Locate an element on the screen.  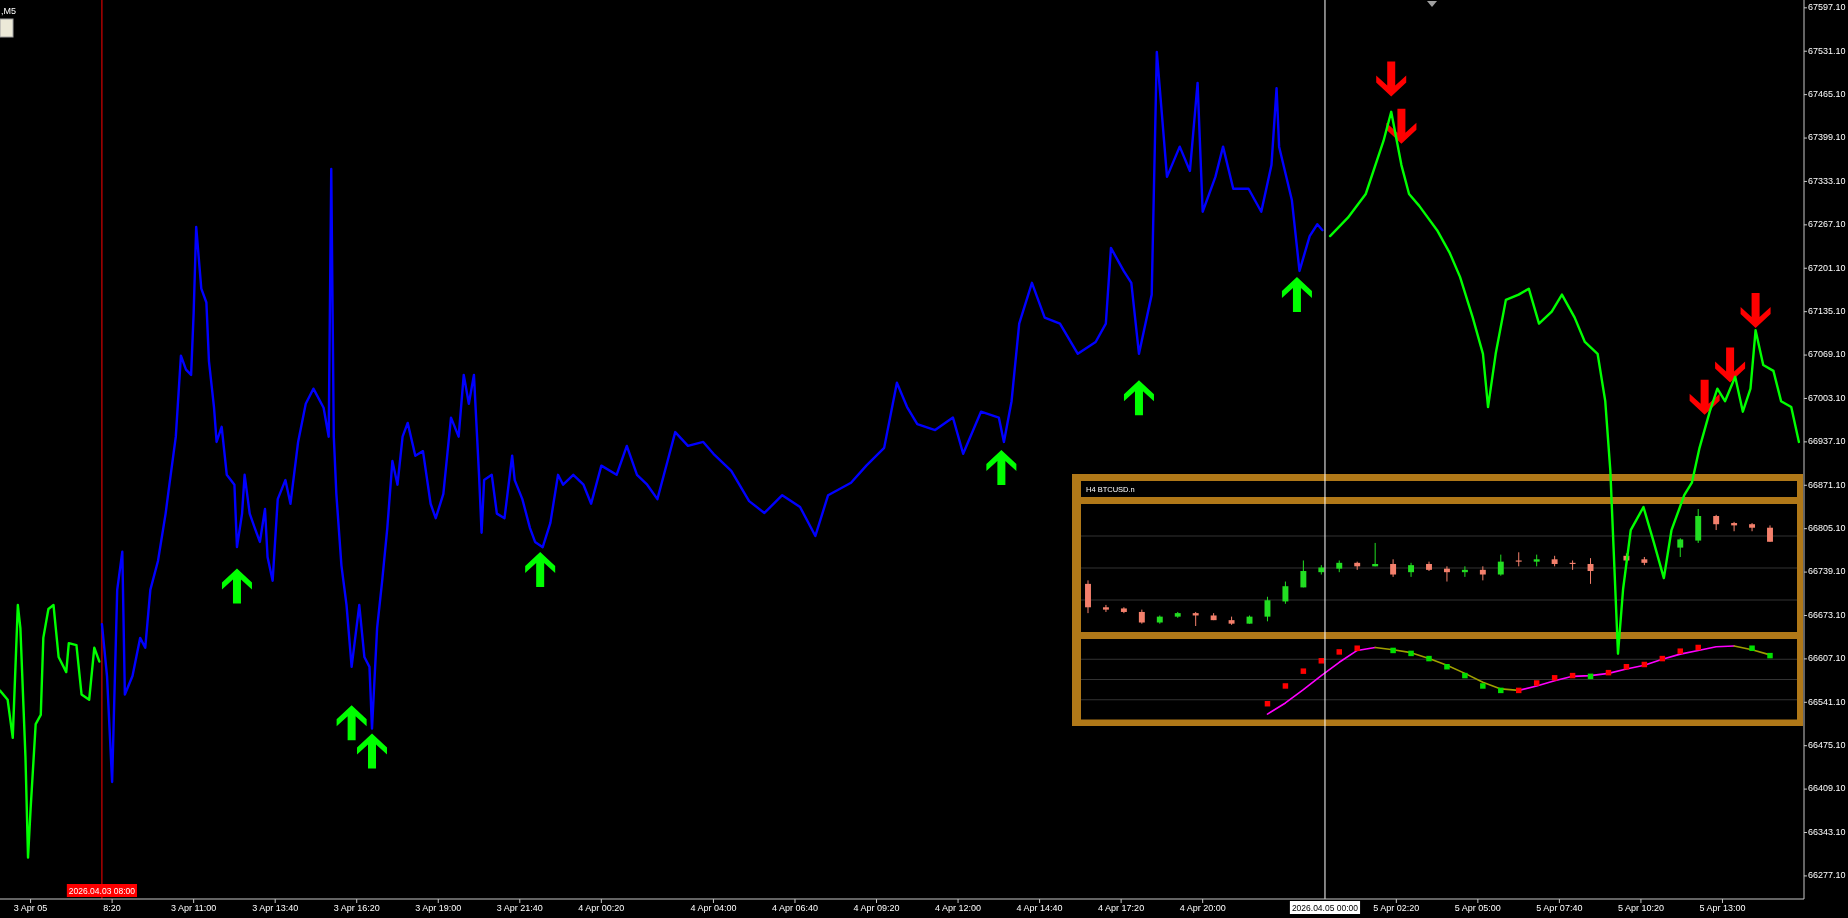
x-tick-label: 5 Apr 10:20 is located at coordinates (1640, 908).